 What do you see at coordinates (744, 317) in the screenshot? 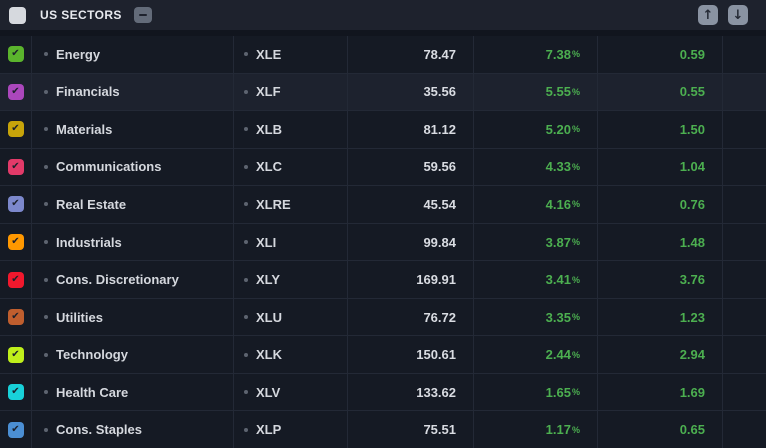
I see `empty-trailing-cell` at bounding box center [744, 317].